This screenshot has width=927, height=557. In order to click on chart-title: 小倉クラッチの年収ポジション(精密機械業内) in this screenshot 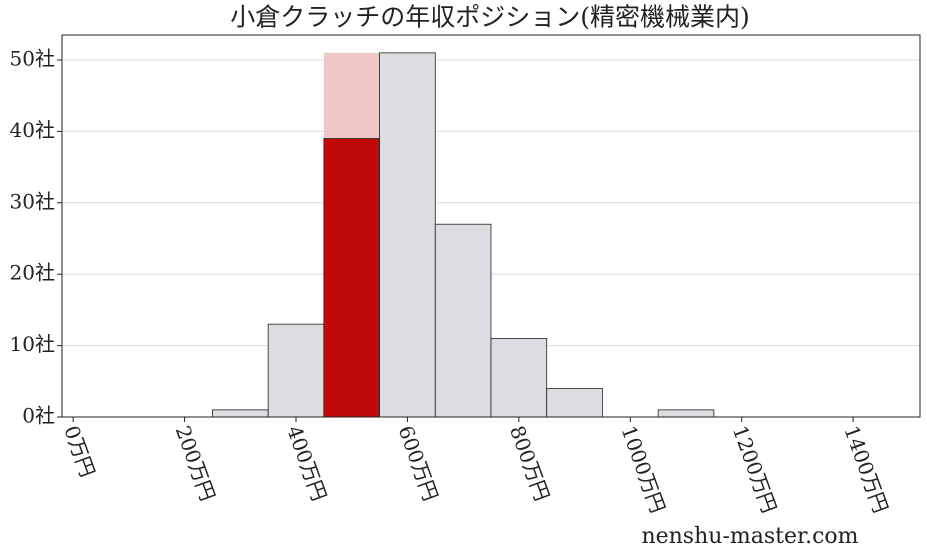, I will do `click(490, 17)`.